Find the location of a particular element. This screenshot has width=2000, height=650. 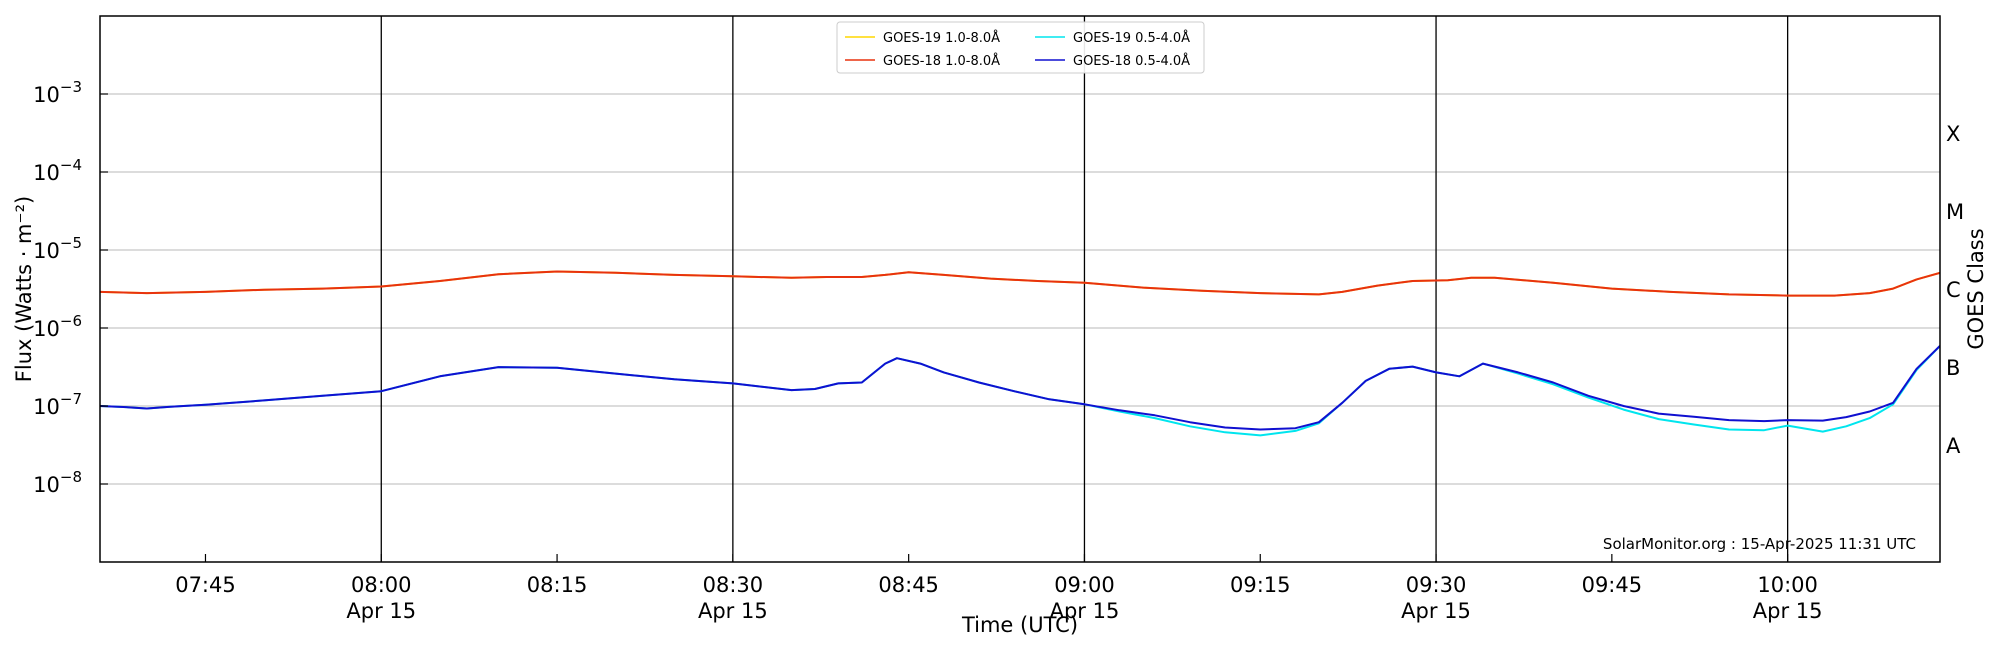

legend-box is located at coordinates (1020, 47).